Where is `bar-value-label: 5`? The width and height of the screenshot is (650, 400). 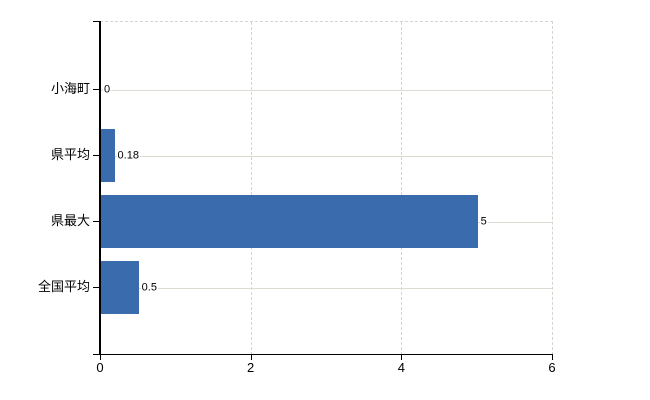 bar-value-label: 5 is located at coordinates (483, 222).